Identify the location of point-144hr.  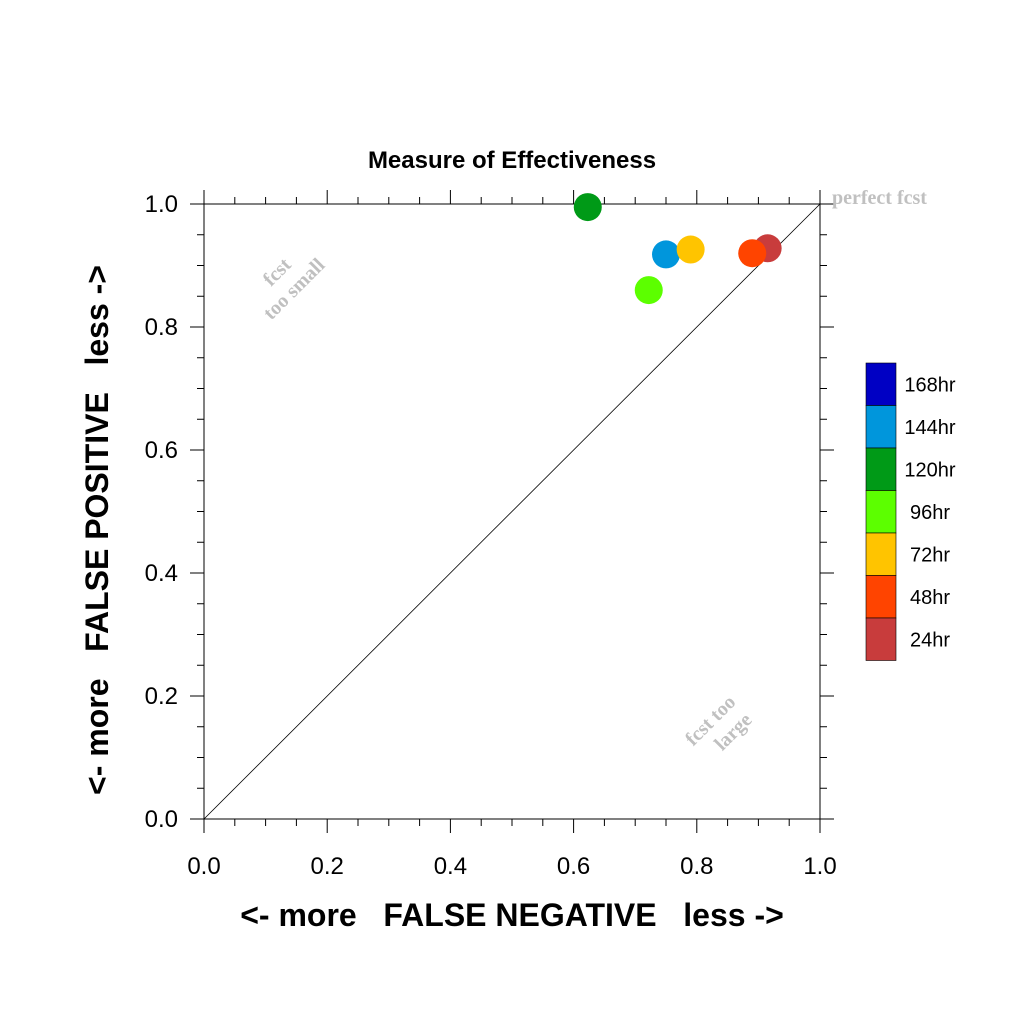
(666, 254).